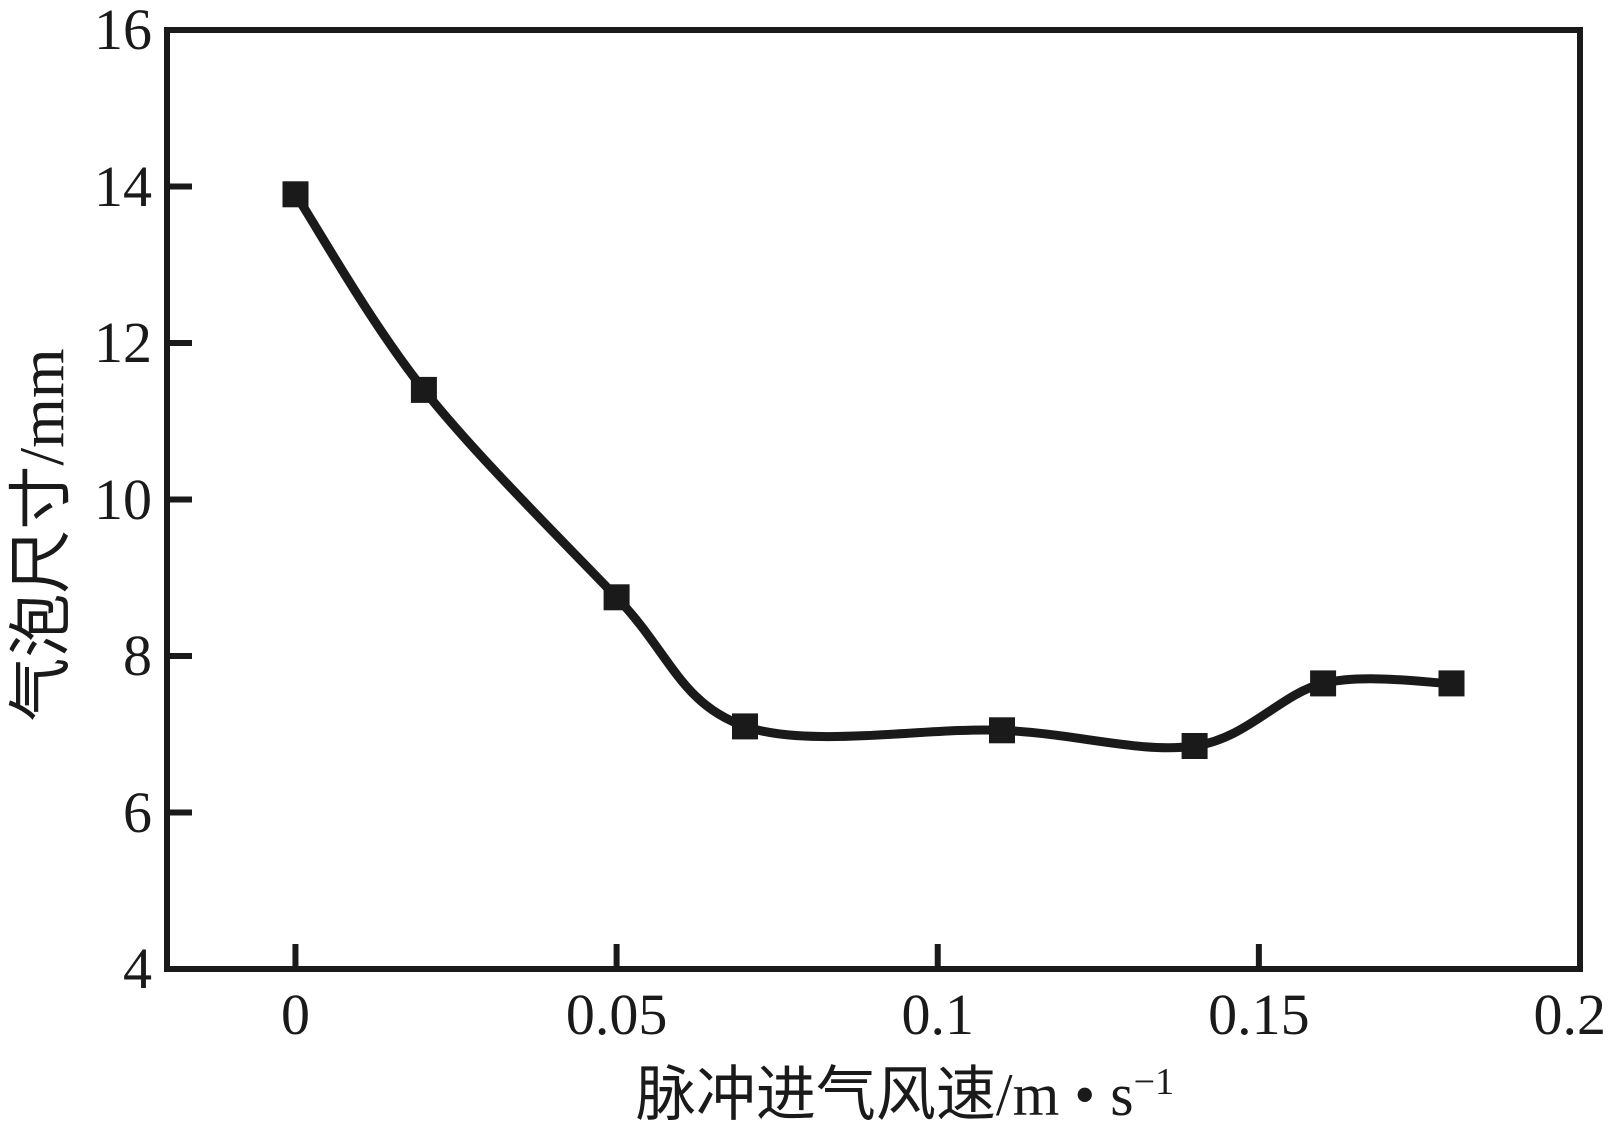 This screenshot has height=1145, width=1611. Describe the element at coordinates (1259, 1014) in the screenshot. I see `x-tick-label: 0.15` at that location.